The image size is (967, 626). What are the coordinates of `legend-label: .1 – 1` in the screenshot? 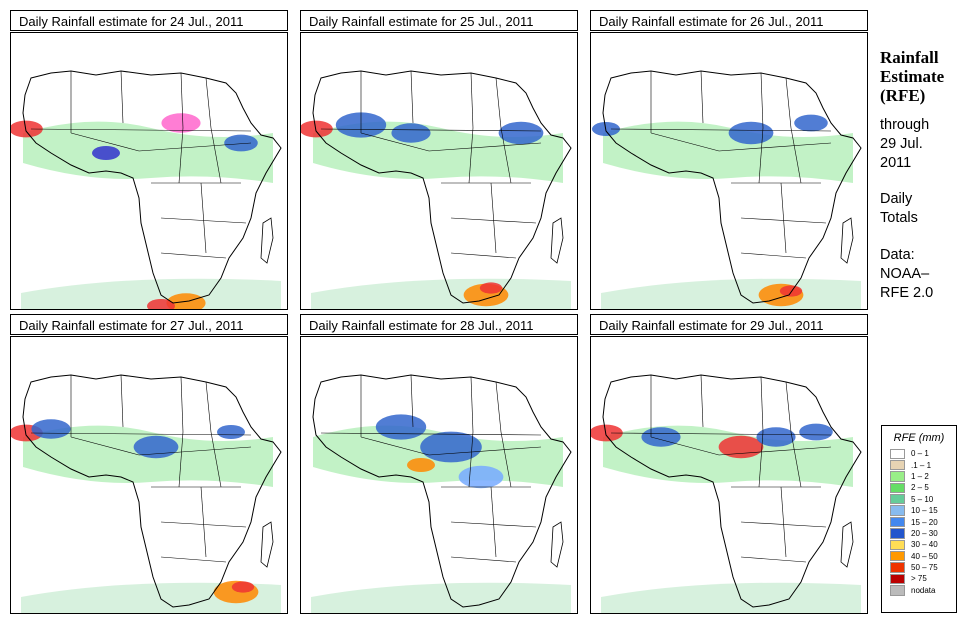 It's located at (921, 465).